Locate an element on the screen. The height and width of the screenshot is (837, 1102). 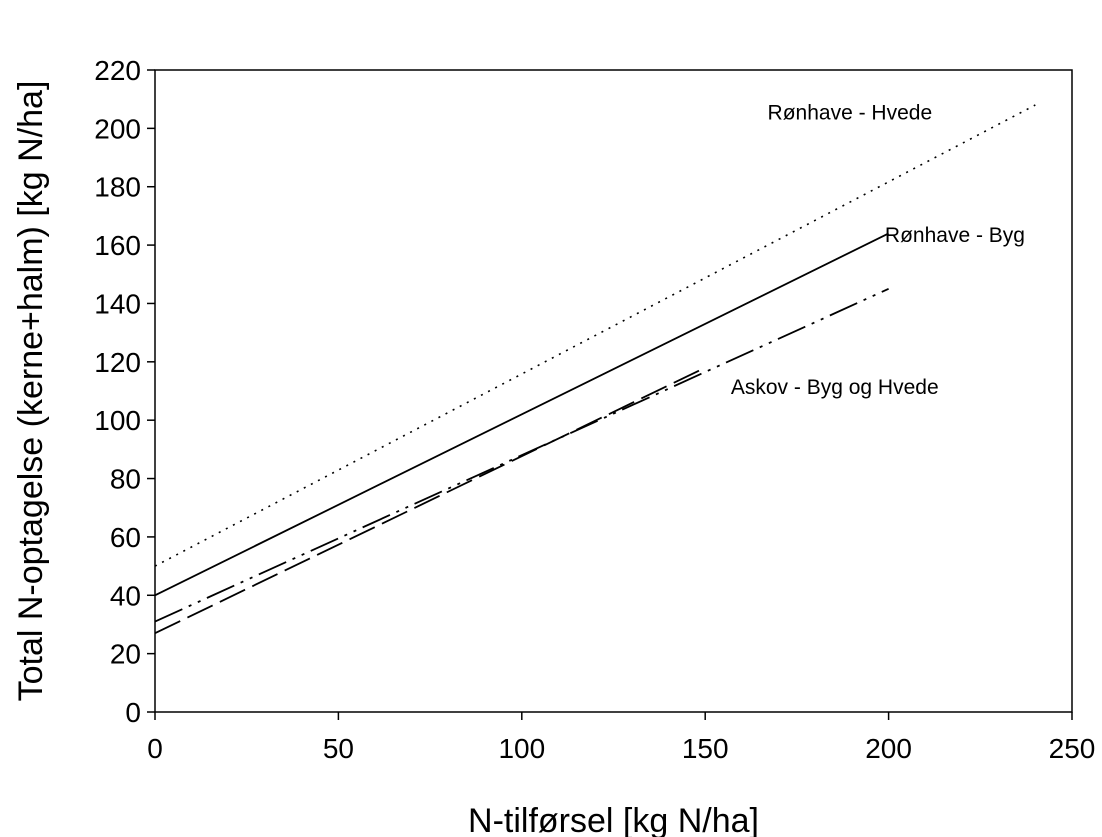
y-tick-label: 180 is located at coordinates (117, 187).